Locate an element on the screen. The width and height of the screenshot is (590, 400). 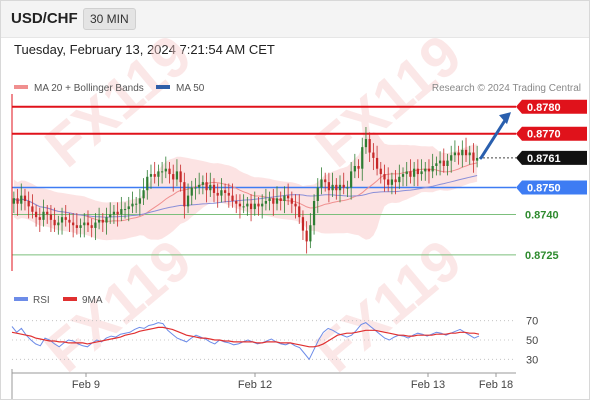
source-label: Research © 2024 Trading Central is located at coordinates (506, 88).